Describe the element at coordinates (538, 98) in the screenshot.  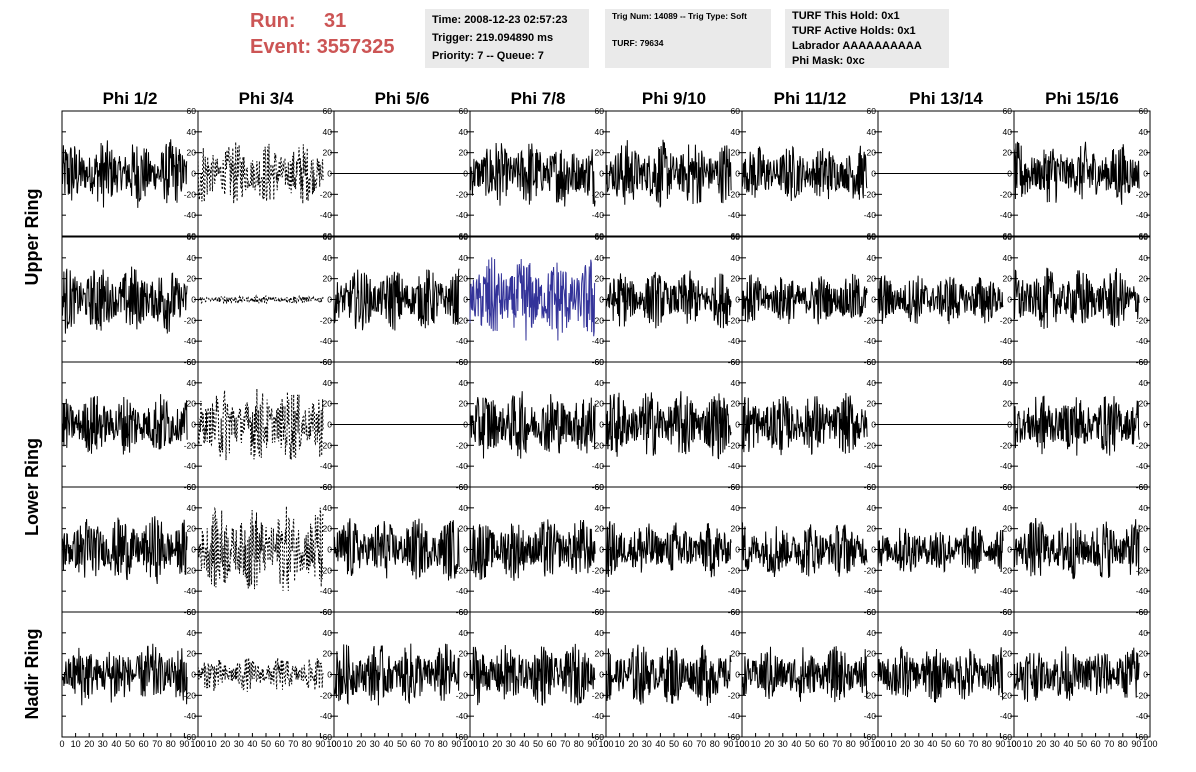
I see `column-header: Phi 7/8` at that location.